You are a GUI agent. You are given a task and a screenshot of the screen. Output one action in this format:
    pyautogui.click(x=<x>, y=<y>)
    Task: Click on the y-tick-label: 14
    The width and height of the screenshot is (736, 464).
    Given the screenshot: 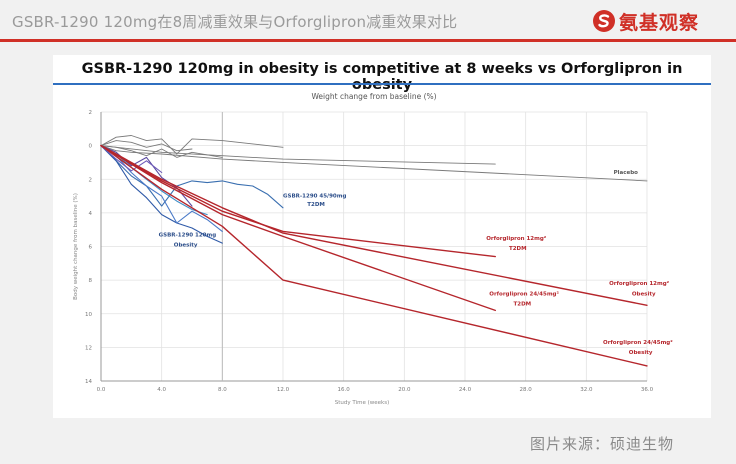 What is the action you would take?
    pyautogui.click(x=88, y=382)
    